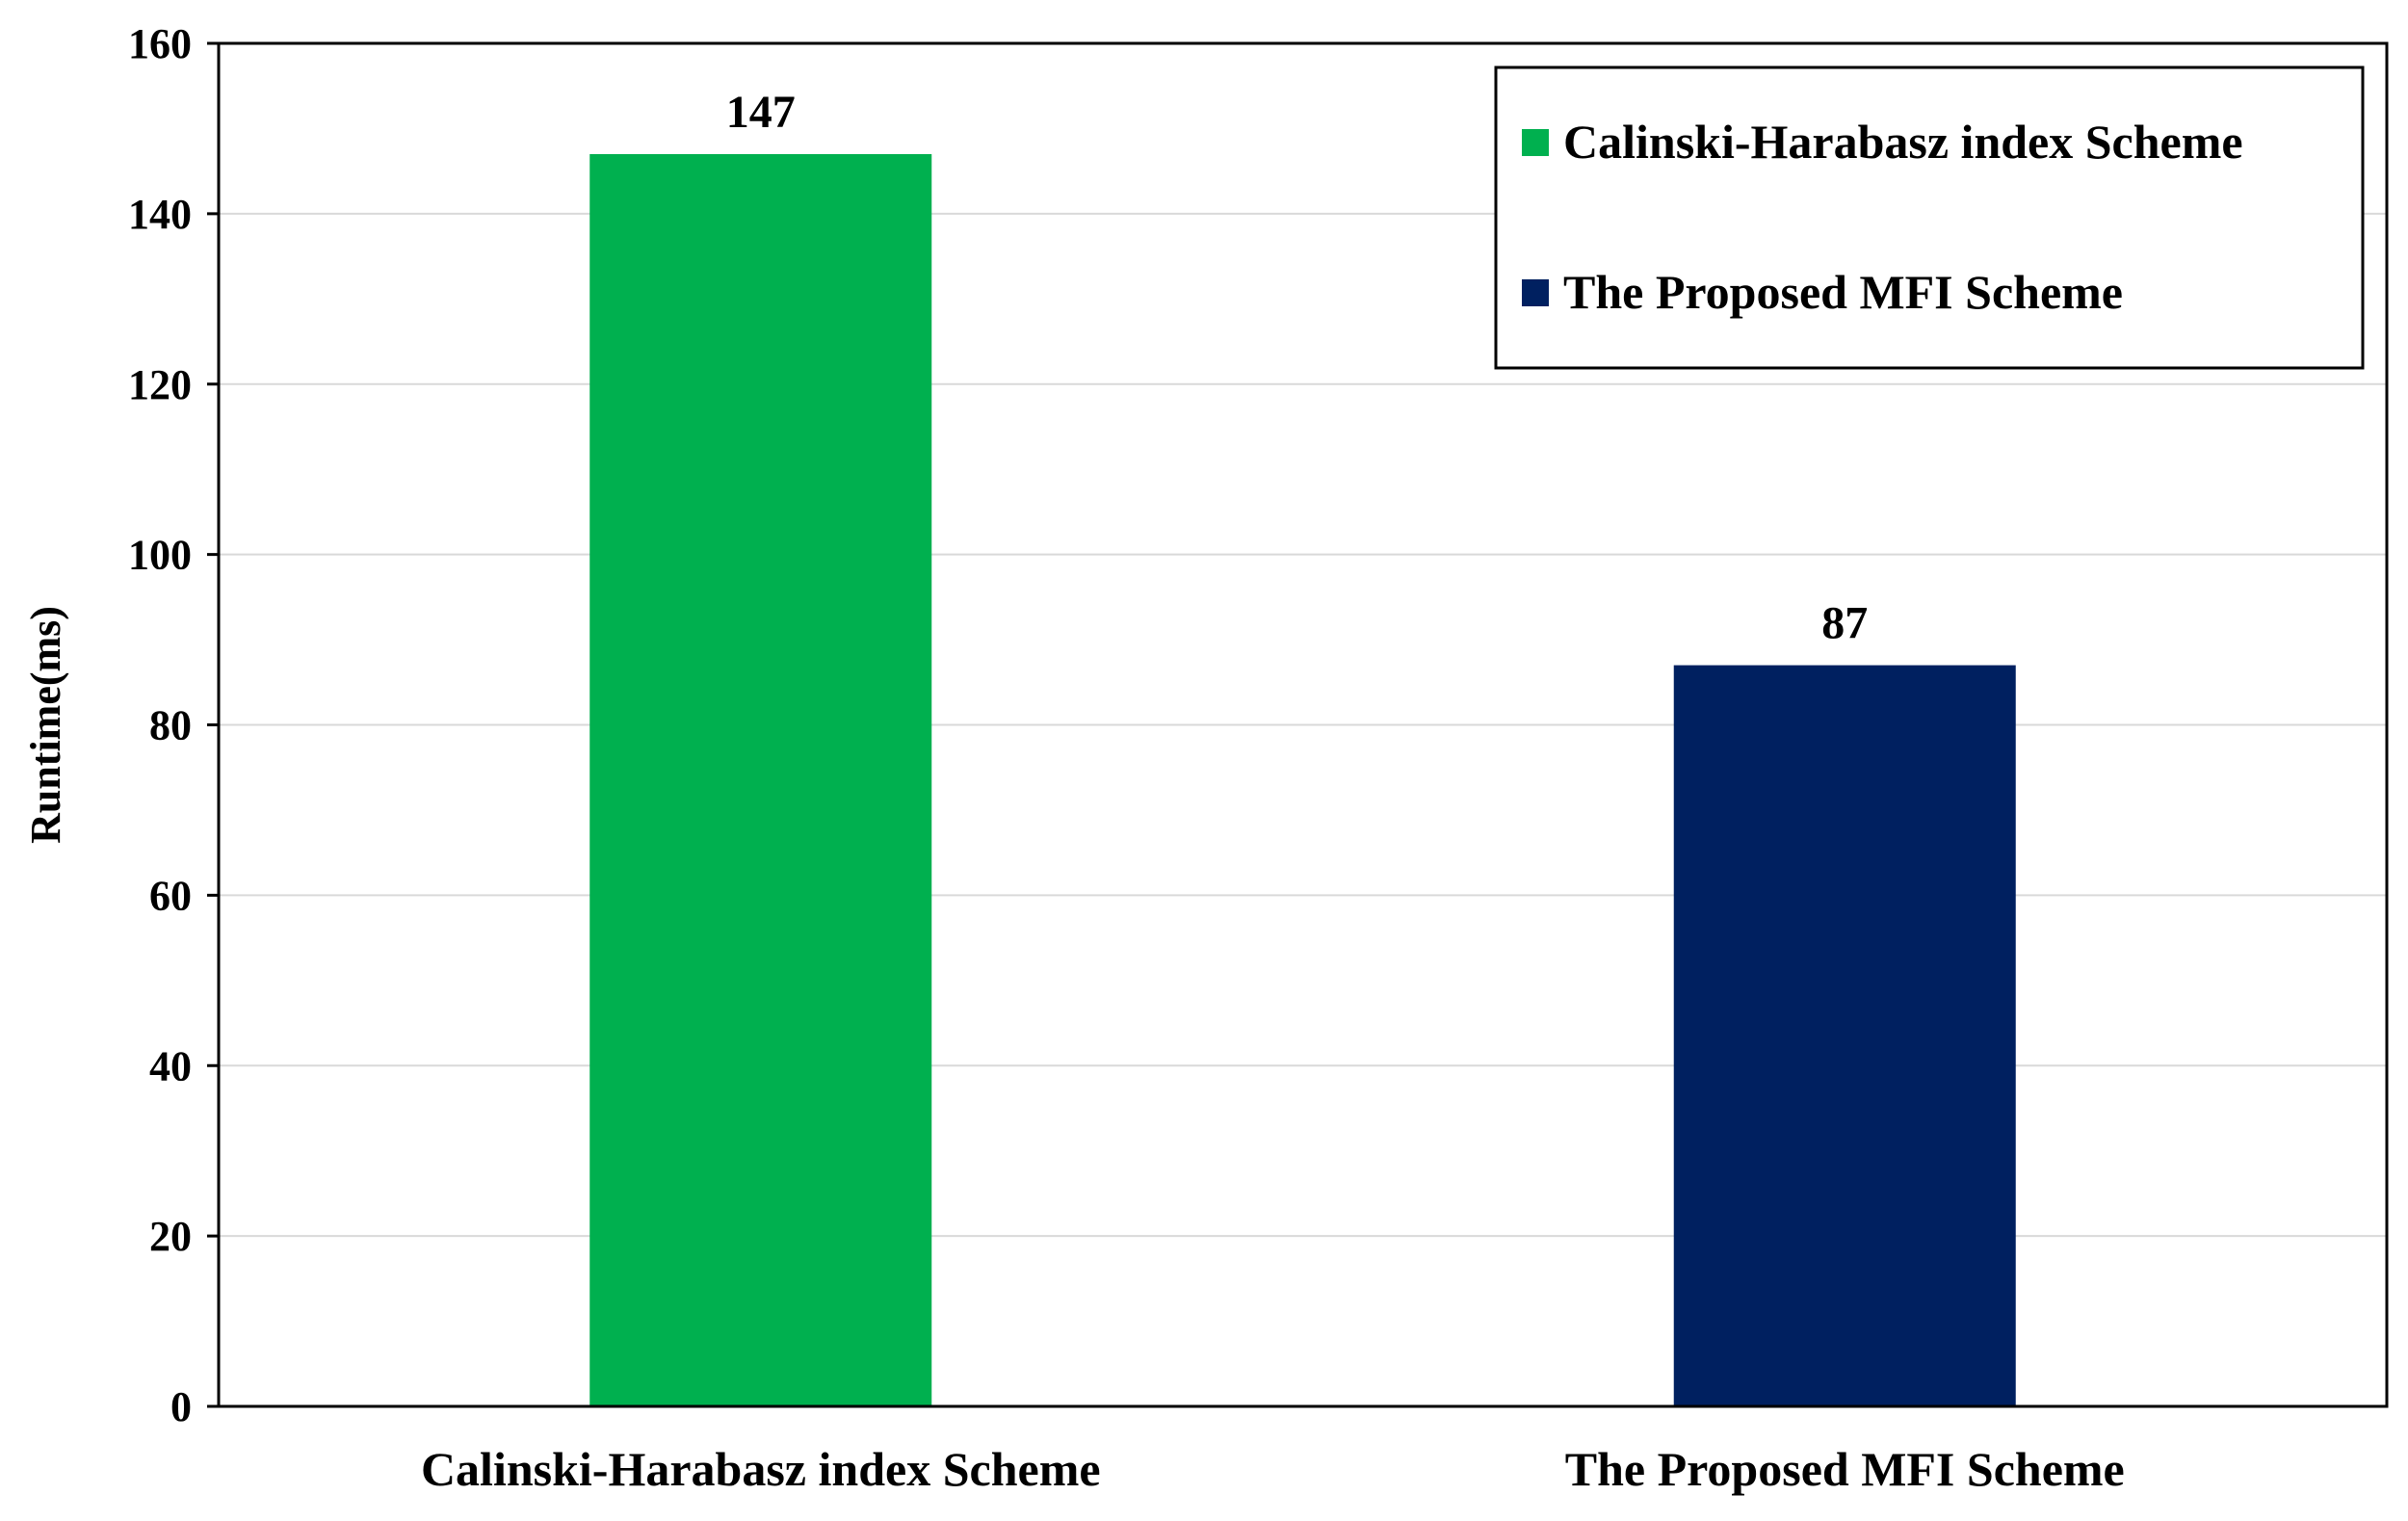 The width and height of the screenshot is (2408, 1521). What do you see at coordinates (160, 43) in the screenshot?
I see `y-tick-label: 160` at bounding box center [160, 43].